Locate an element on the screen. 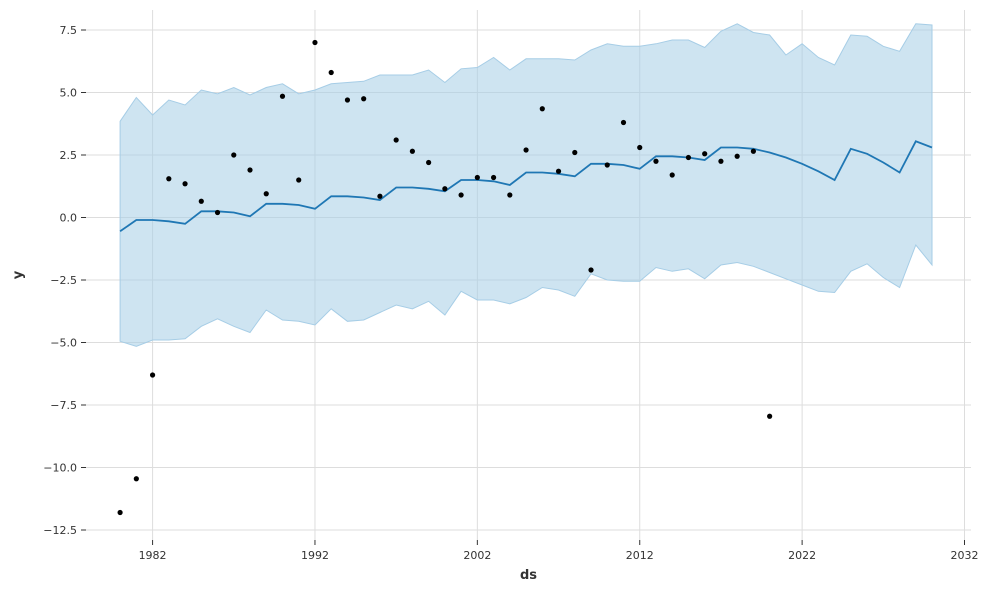  x-tick-label: 2012 is located at coordinates (640, 555).